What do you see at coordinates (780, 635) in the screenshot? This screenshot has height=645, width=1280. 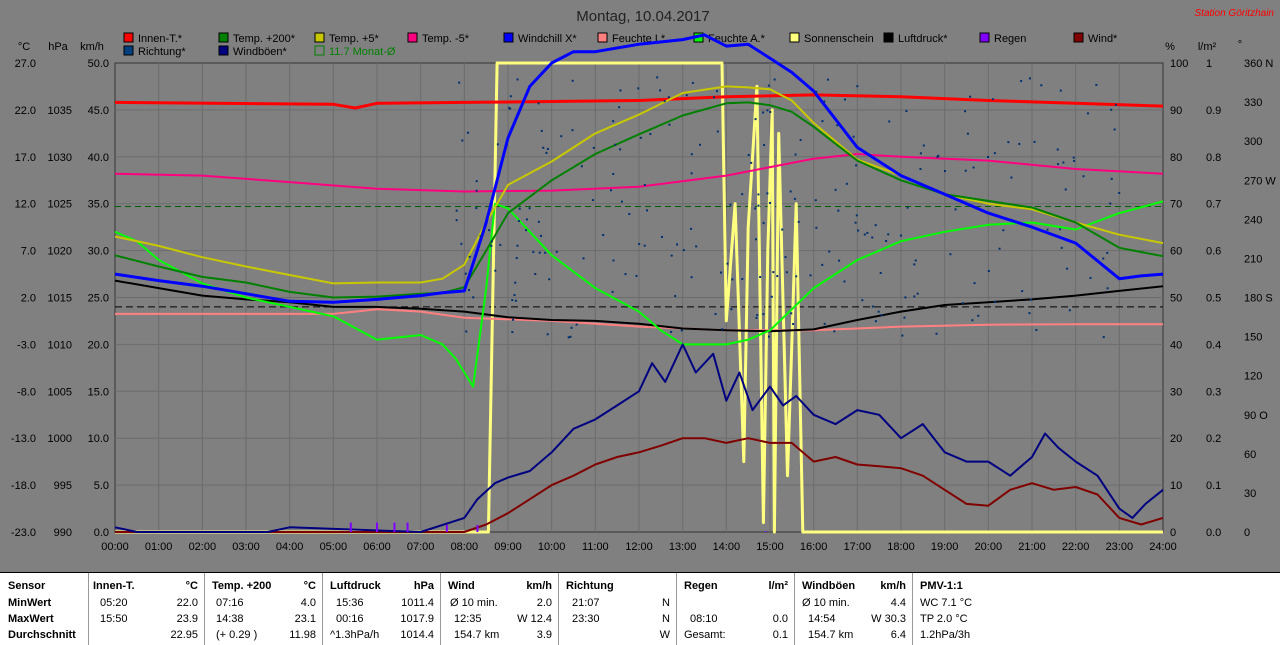 I see `regen-total-value: 0.1` at bounding box center [780, 635].